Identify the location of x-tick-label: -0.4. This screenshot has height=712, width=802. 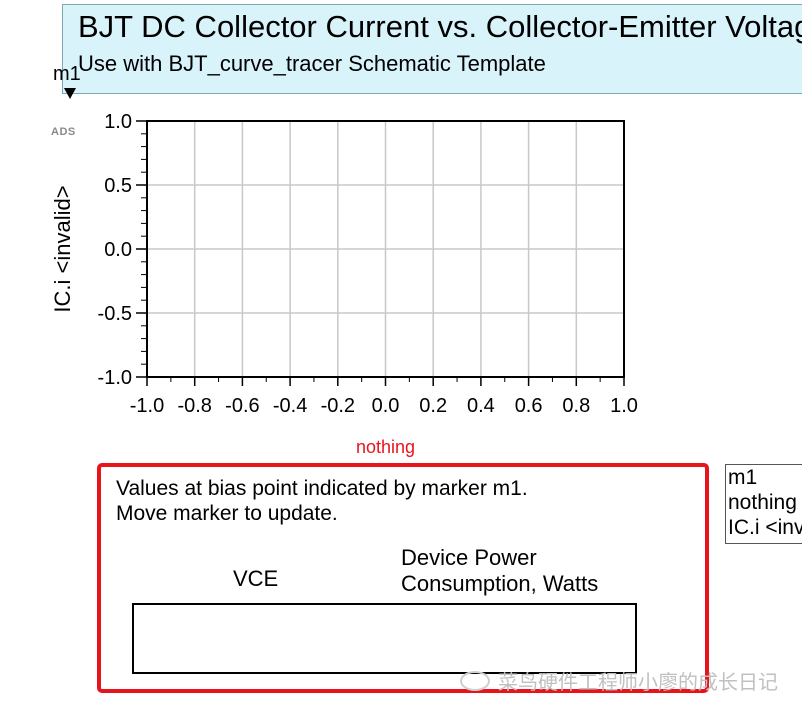
(290, 406).